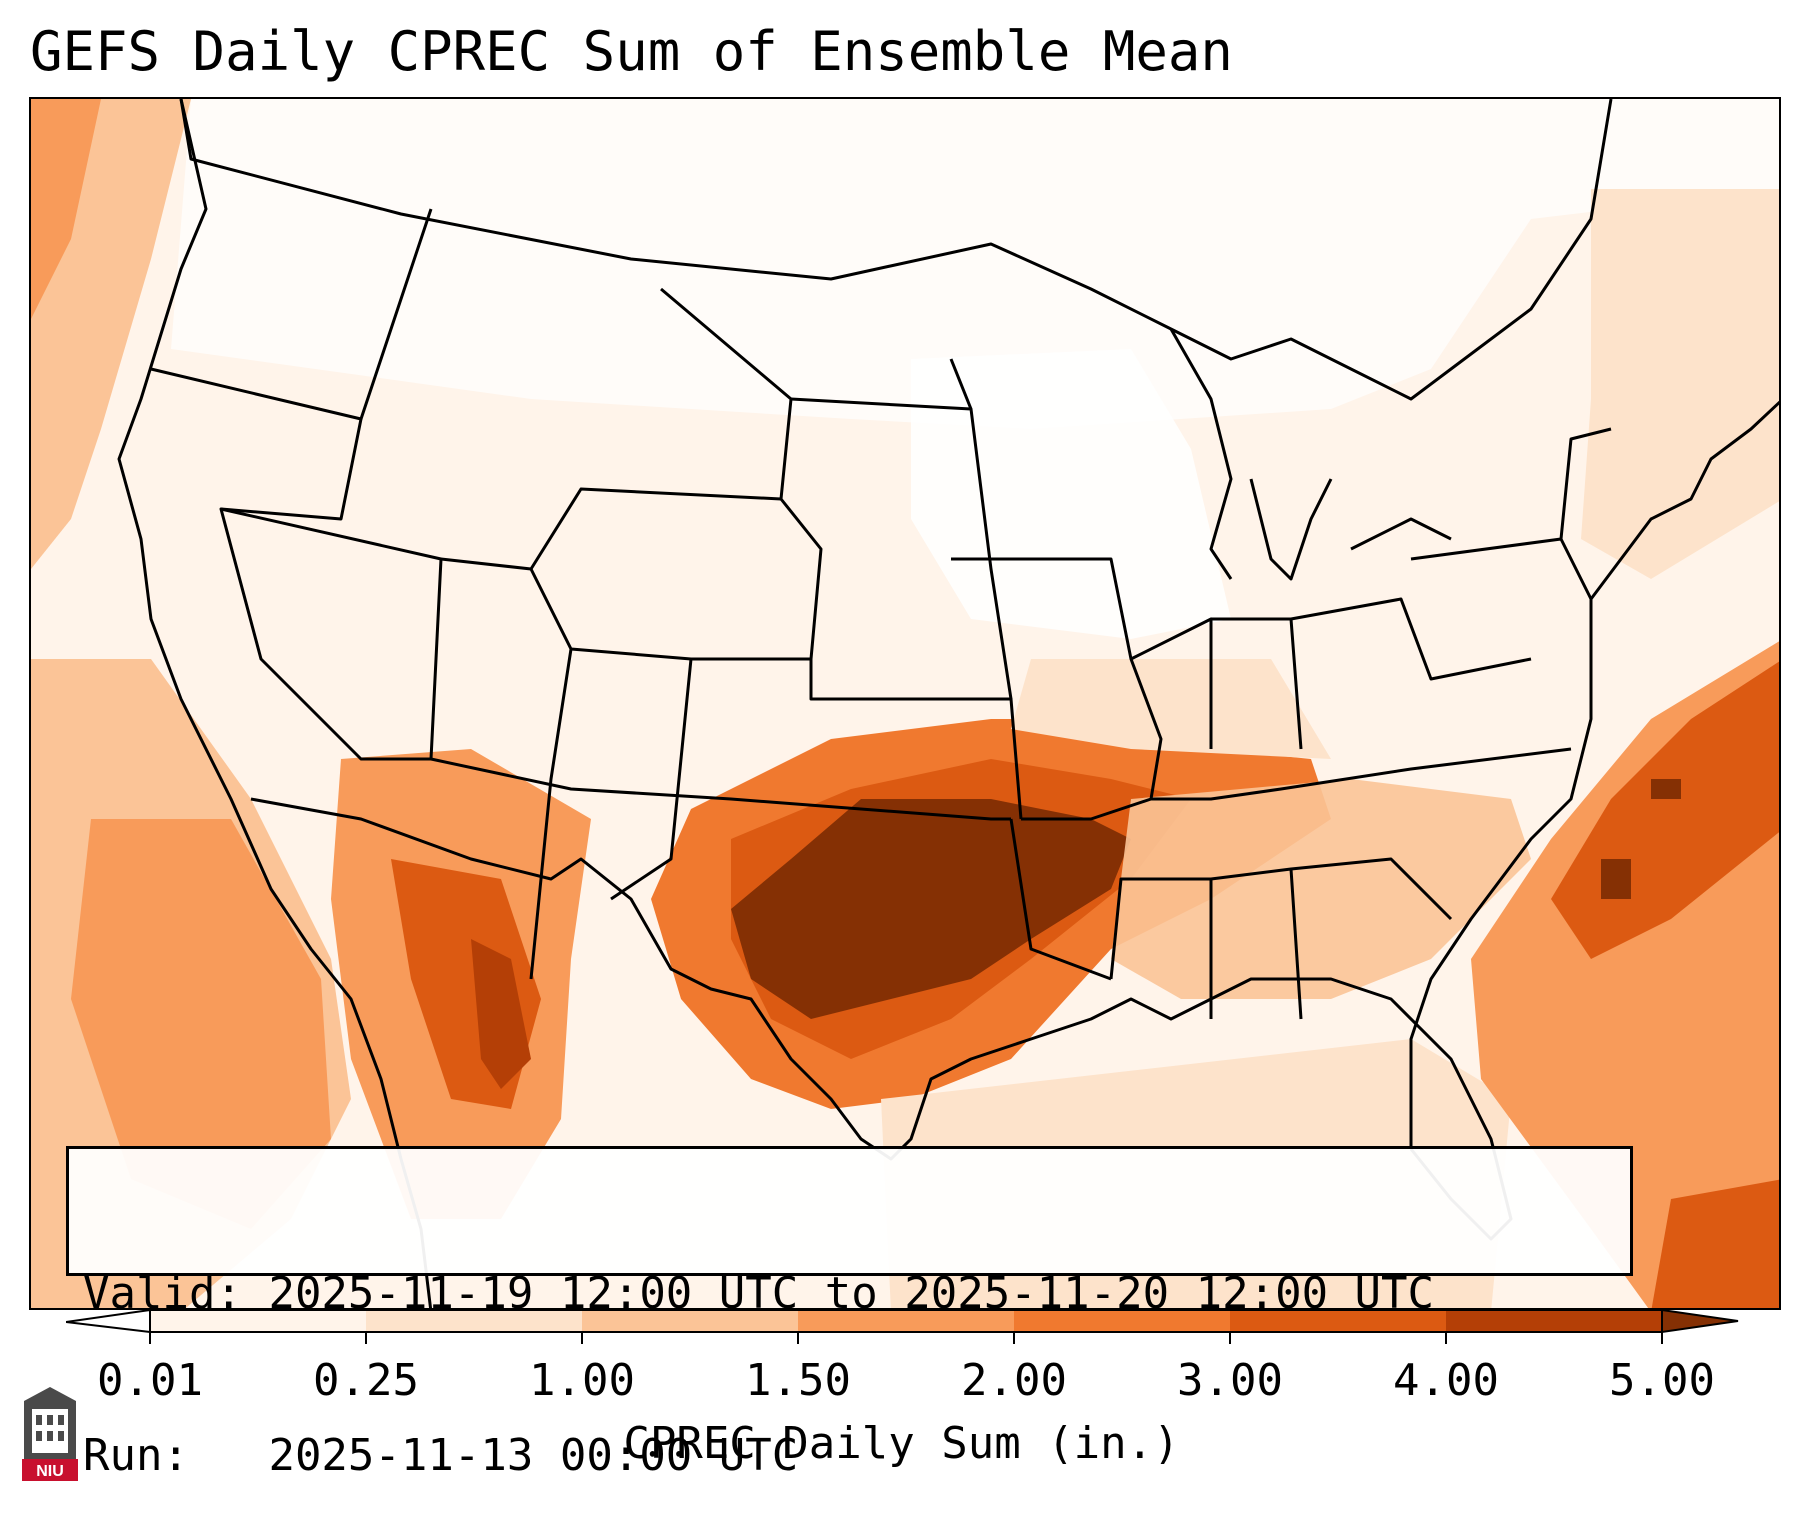 Image resolution: width=1803 pixels, height=1537 pixels. I want to click on university-tower-icon, so click(50, 1426).